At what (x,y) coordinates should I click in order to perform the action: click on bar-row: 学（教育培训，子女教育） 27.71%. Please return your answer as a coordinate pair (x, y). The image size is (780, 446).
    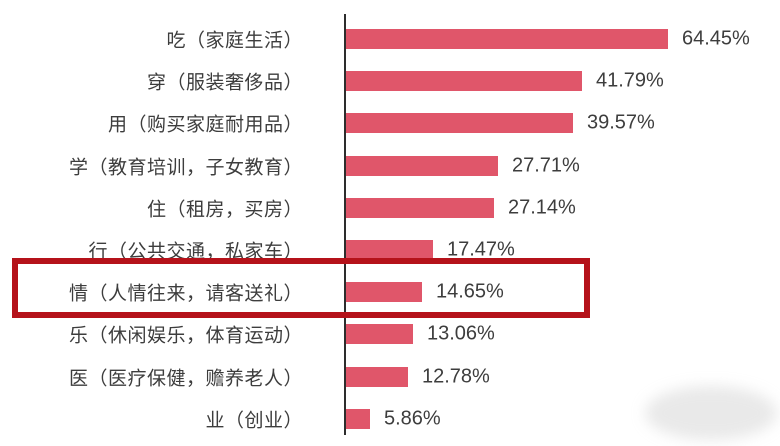
    Looking at the image, I should click on (390, 166).